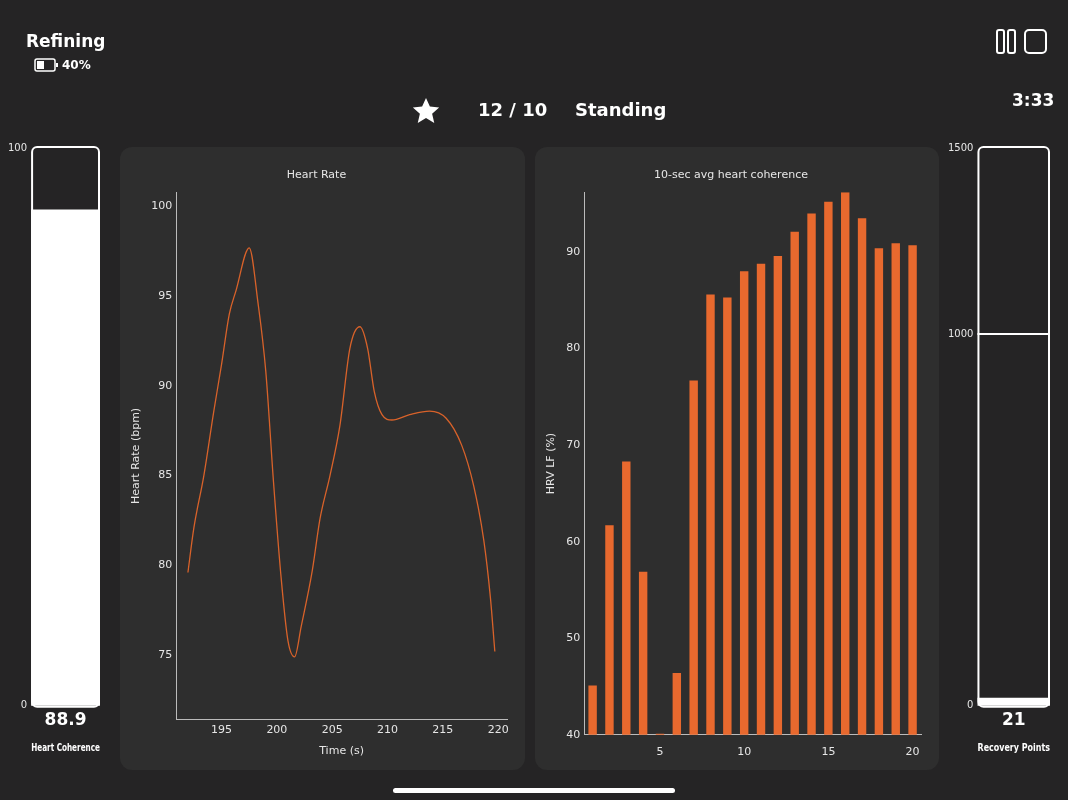 Image resolution: width=1068 pixels, height=800 pixels. What do you see at coordinates (332, 730) in the screenshot?
I see `x-tick-label: 205` at bounding box center [332, 730].